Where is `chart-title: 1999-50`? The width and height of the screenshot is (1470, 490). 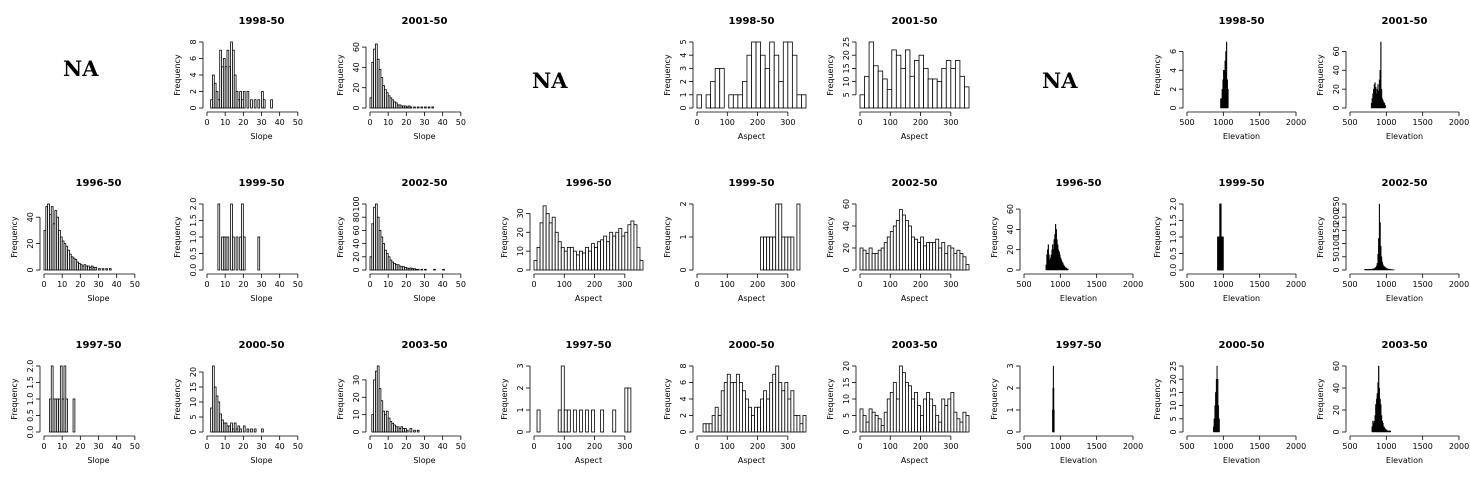
chart-title: 1999-50 is located at coordinates (752, 183).